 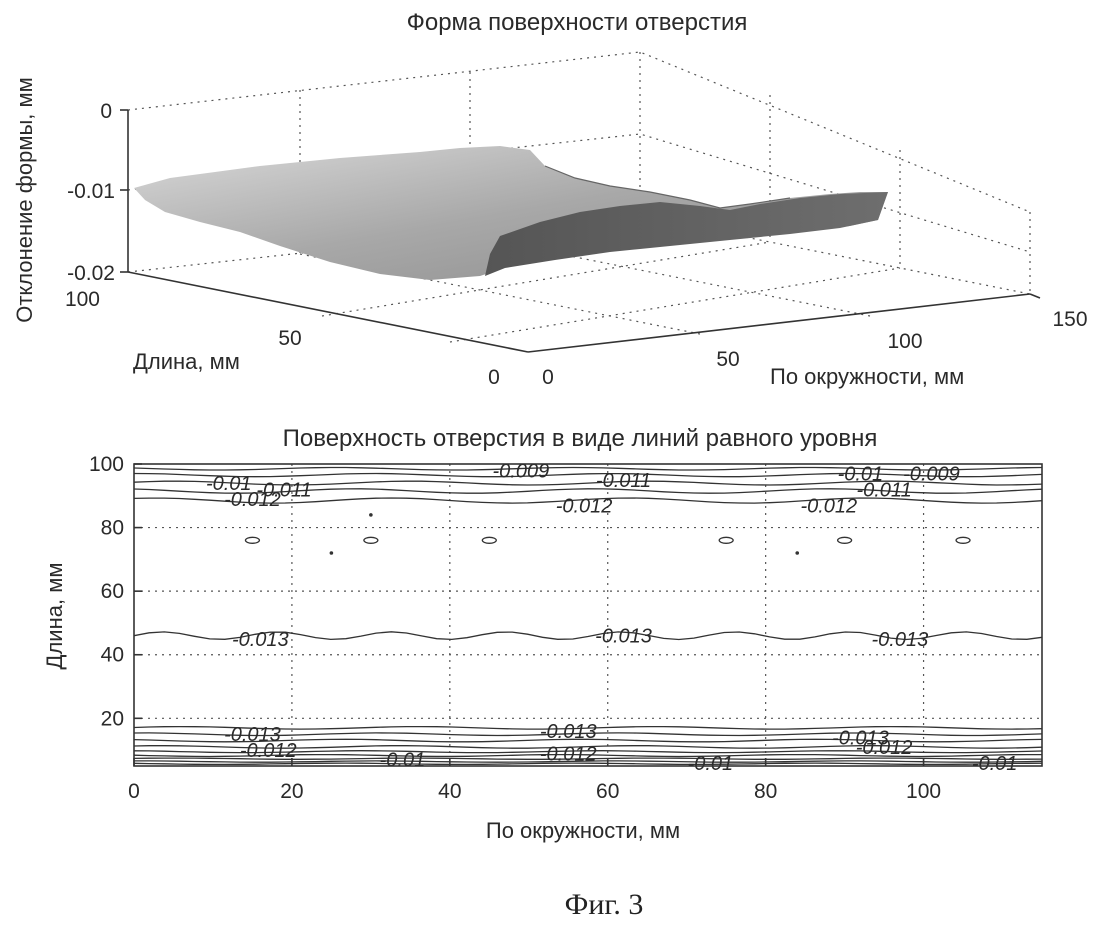 What do you see at coordinates (91, 273) in the screenshot?
I see `z-tick-label: -0.02` at bounding box center [91, 273].